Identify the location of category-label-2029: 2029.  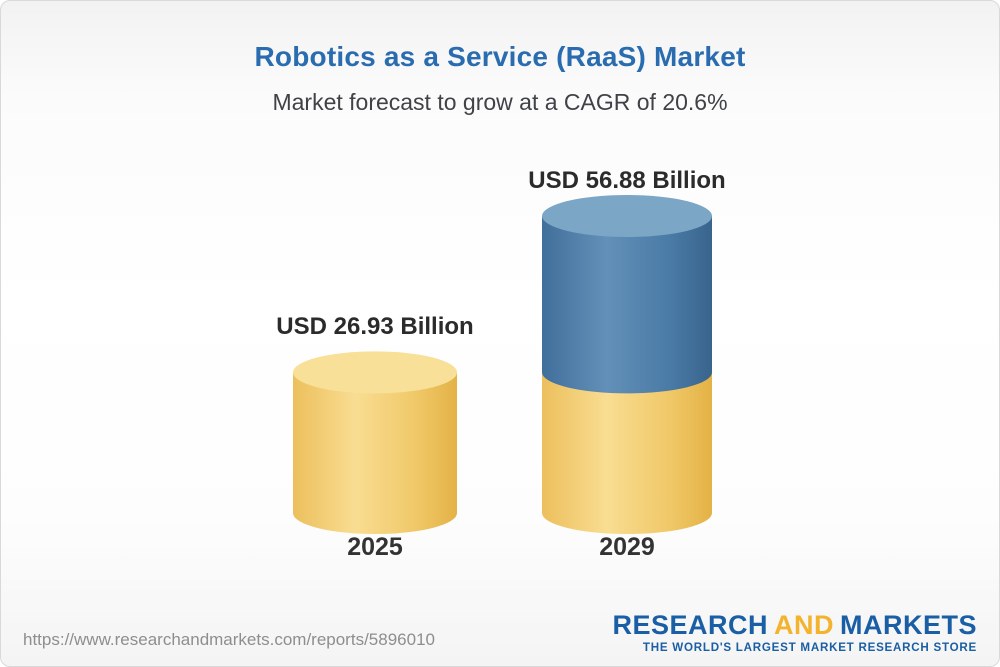
(627, 547).